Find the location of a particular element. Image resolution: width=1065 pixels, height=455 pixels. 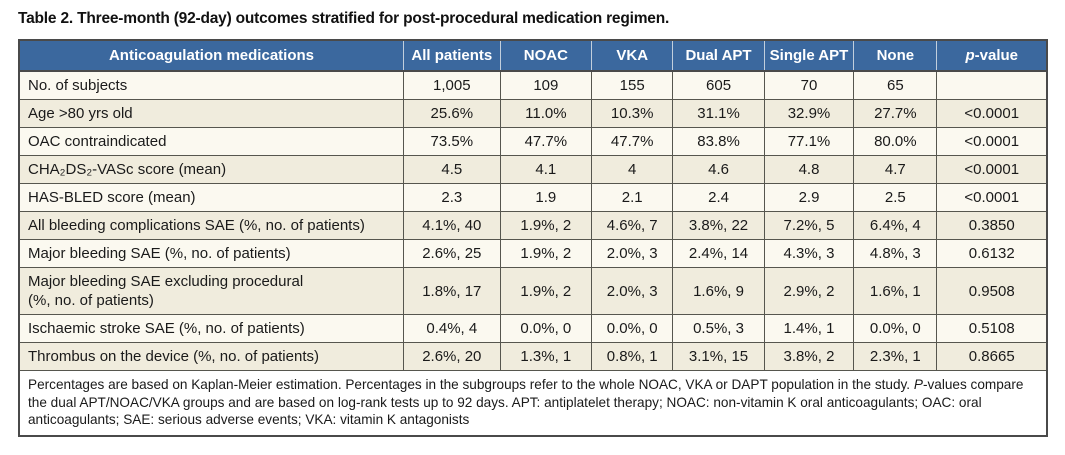

data-cell: 4.1 is located at coordinates (546, 169).